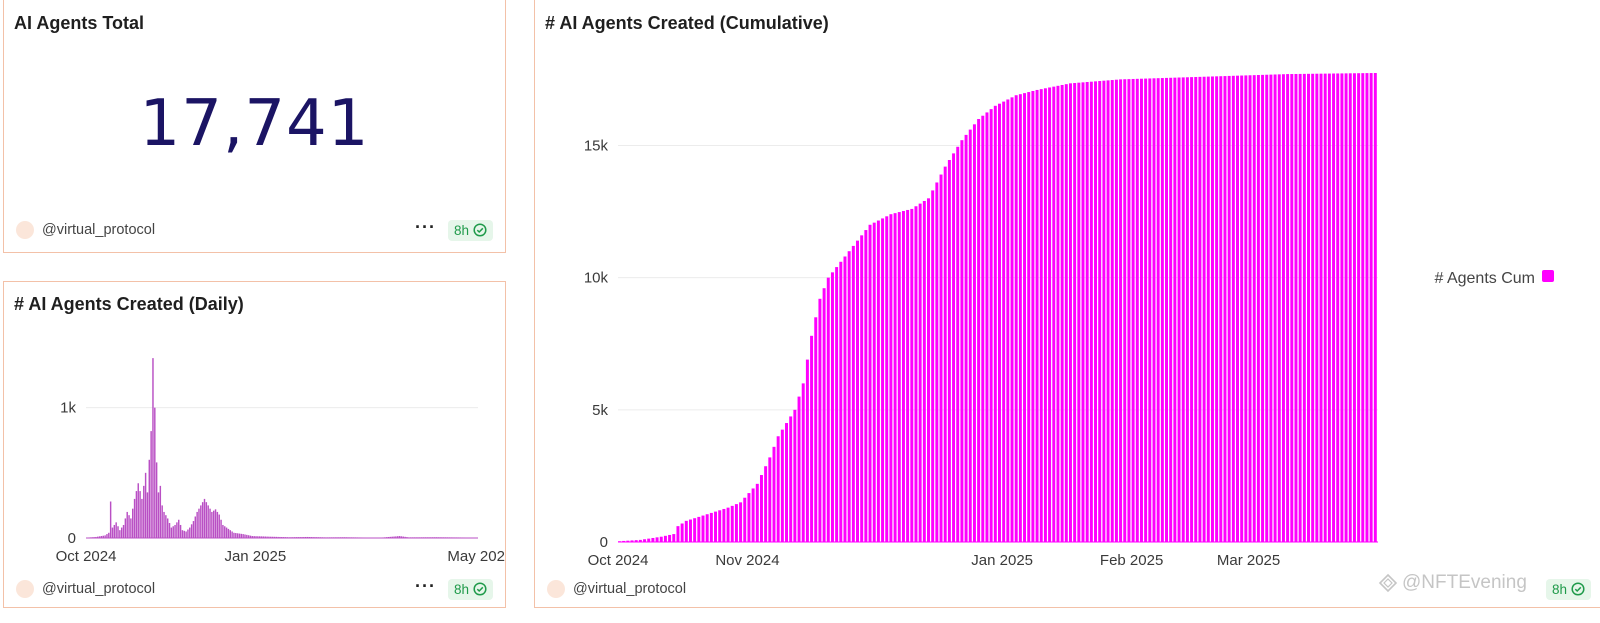  I want to click on freshness-badge: 8h, so click(470, 230).